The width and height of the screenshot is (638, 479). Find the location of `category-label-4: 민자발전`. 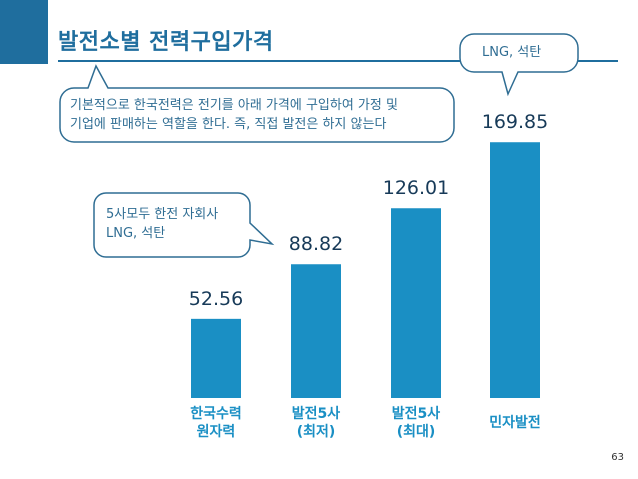

category-label-4: 민자발전 is located at coordinates (515, 423).